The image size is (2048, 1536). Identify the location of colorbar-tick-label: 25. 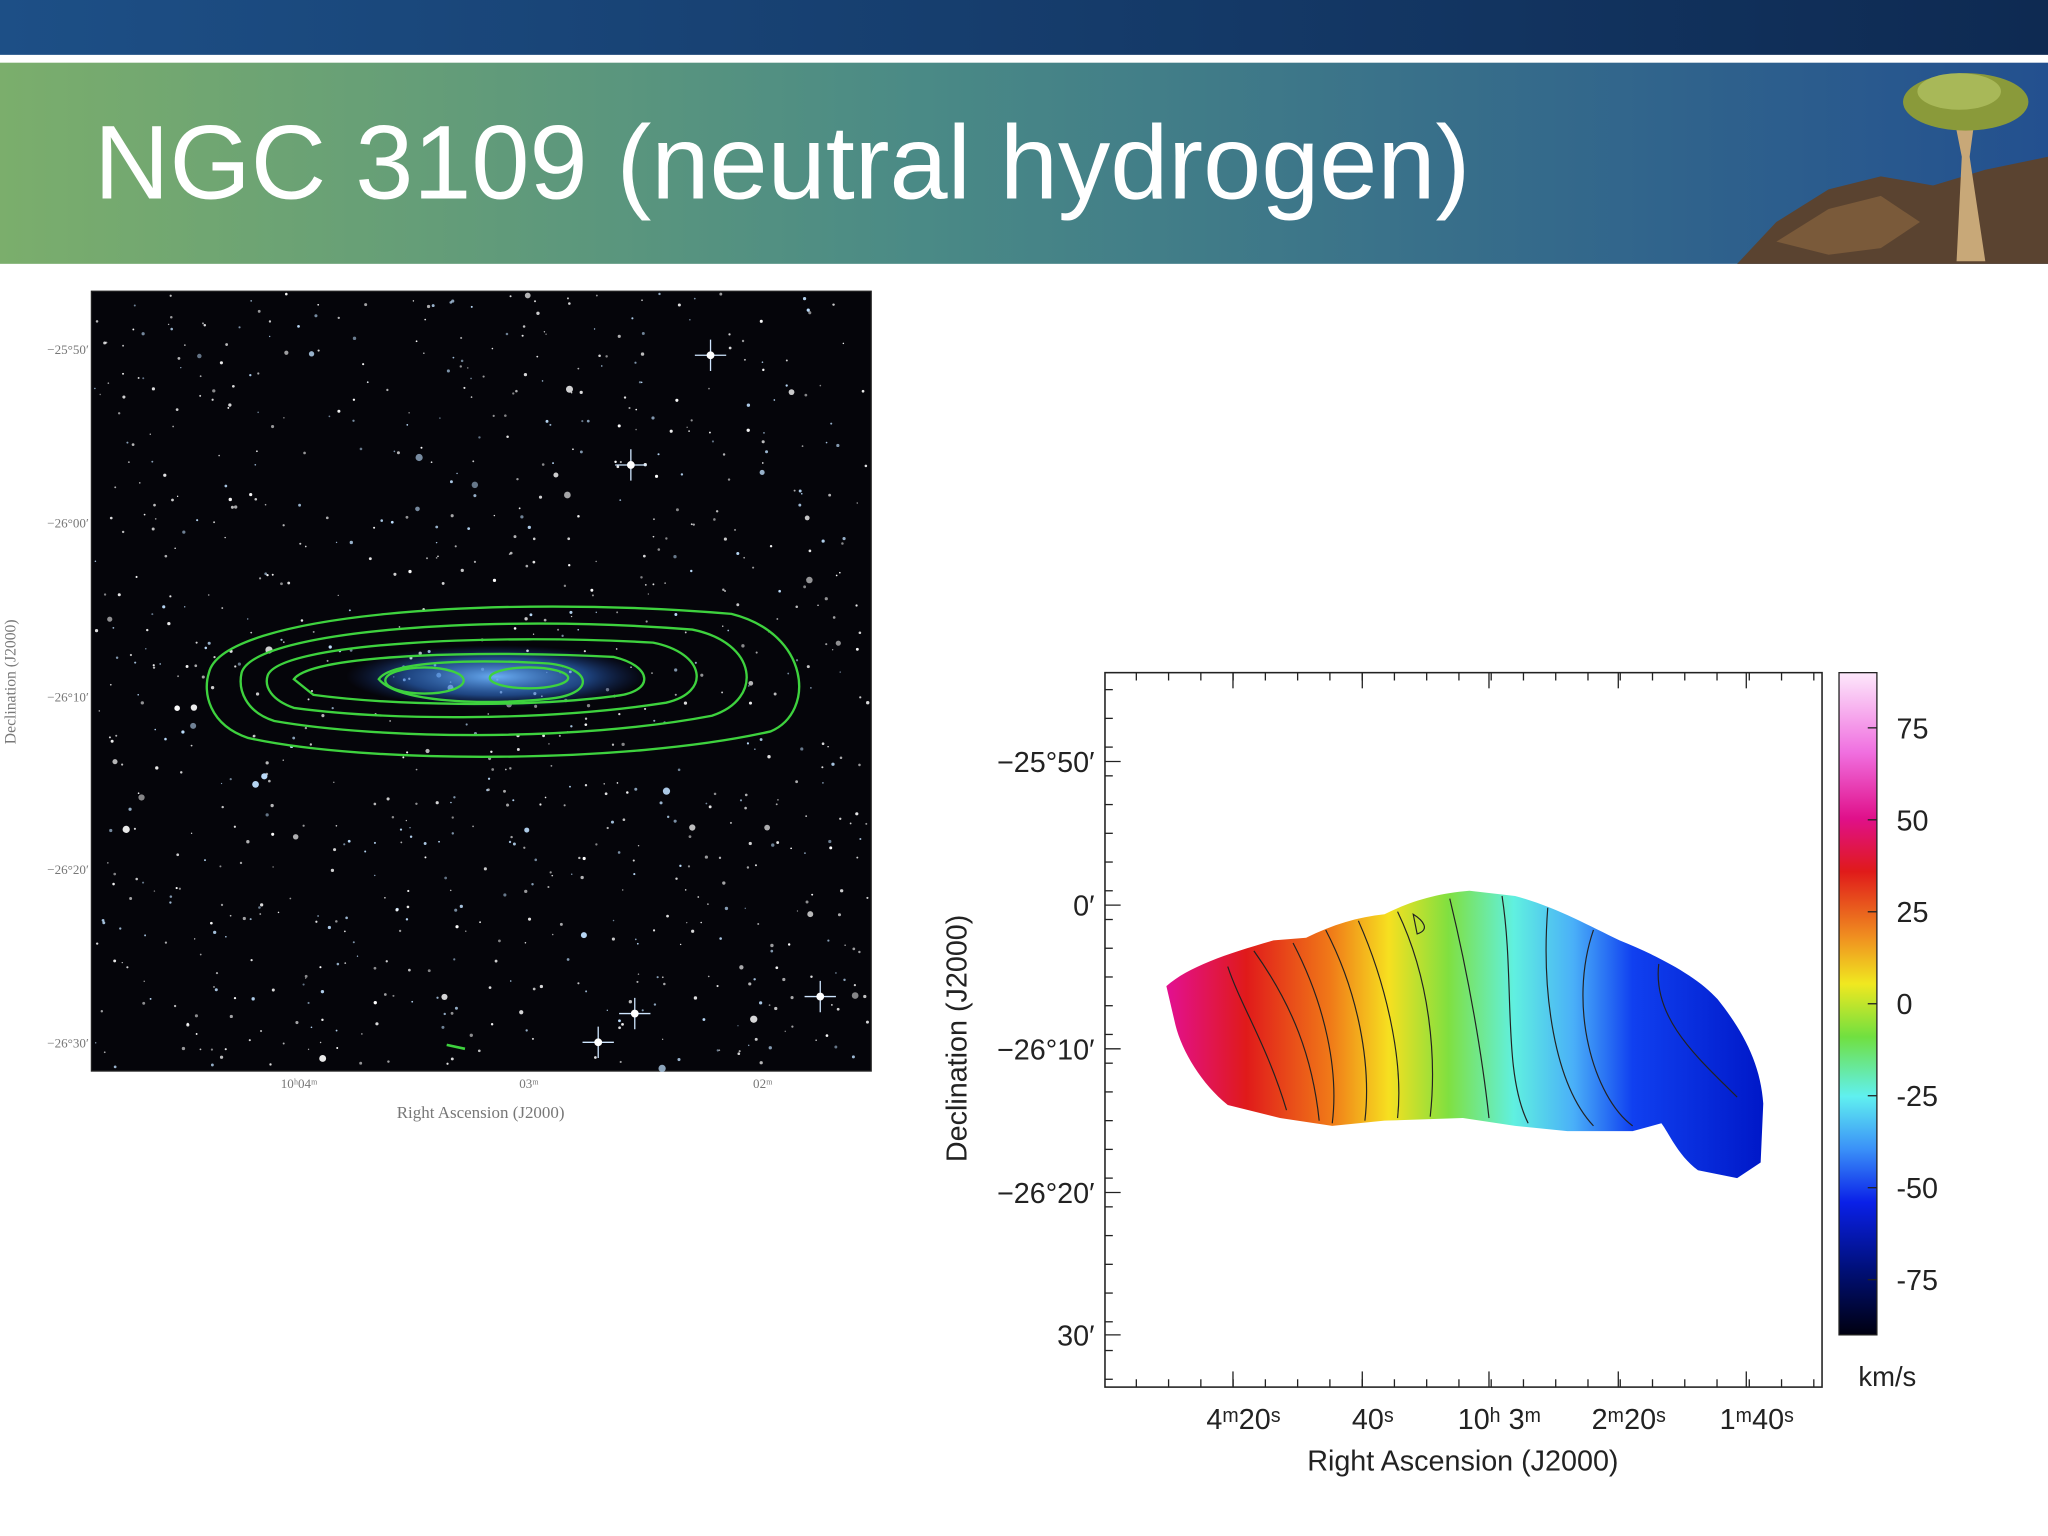
(1912, 913).